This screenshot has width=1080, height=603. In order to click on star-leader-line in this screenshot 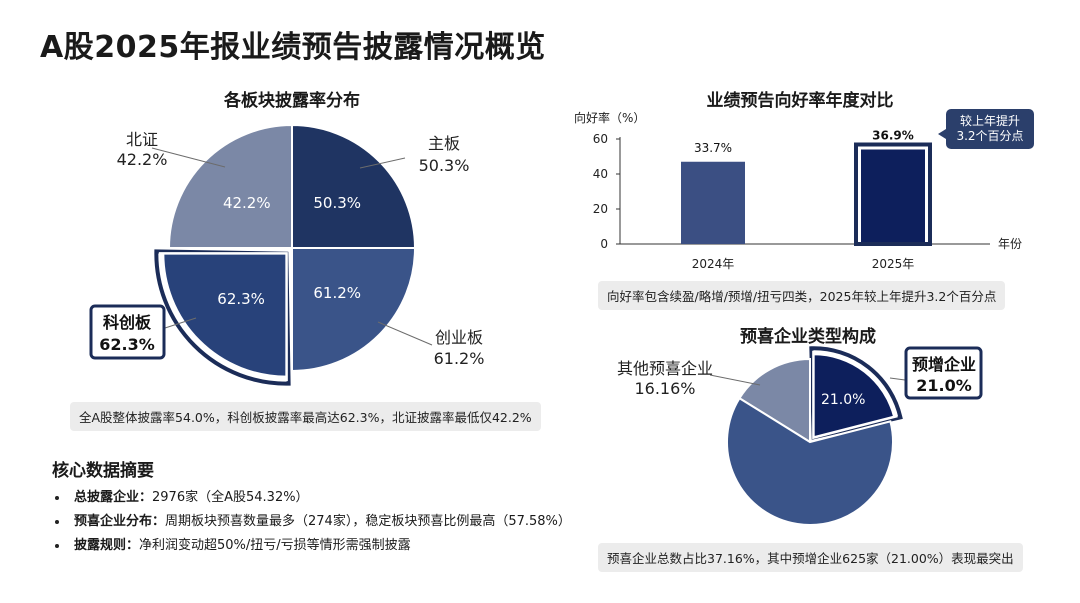, I will do `click(180, 323)`.